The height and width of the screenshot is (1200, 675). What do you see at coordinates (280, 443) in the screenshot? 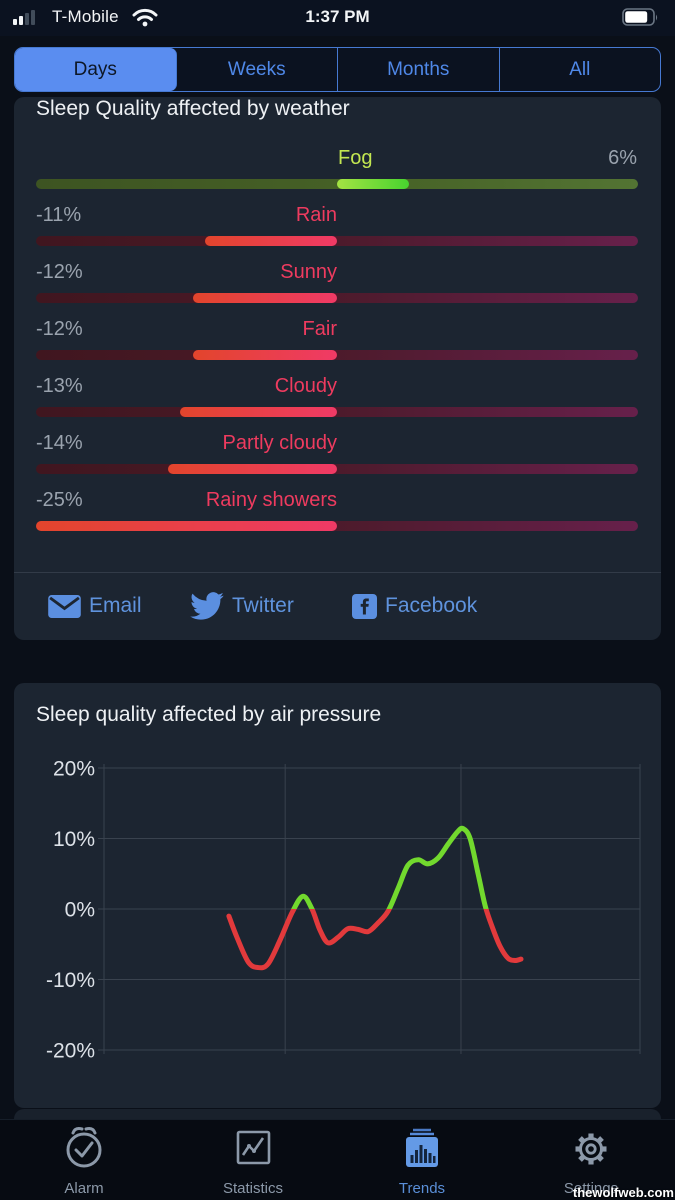
I see `weather-condition-label: Partly cloudy` at bounding box center [280, 443].